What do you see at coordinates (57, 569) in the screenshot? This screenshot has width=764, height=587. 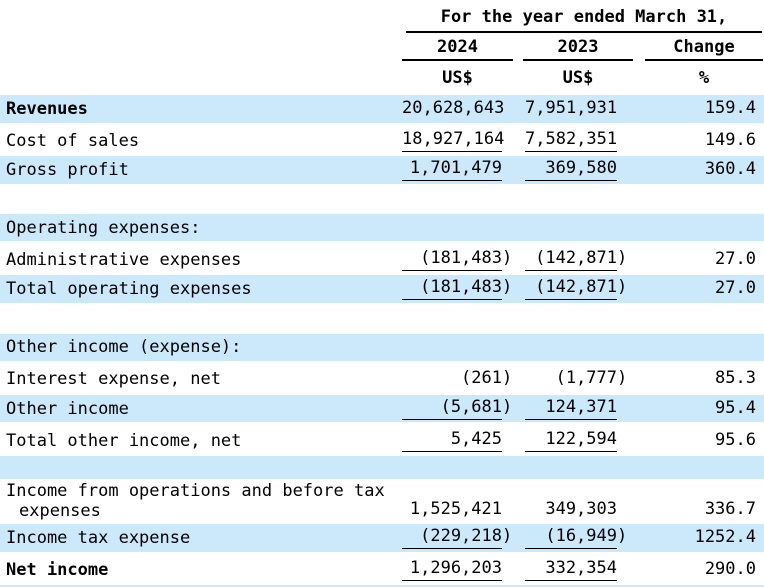 I see `row-label: Net income` at bounding box center [57, 569].